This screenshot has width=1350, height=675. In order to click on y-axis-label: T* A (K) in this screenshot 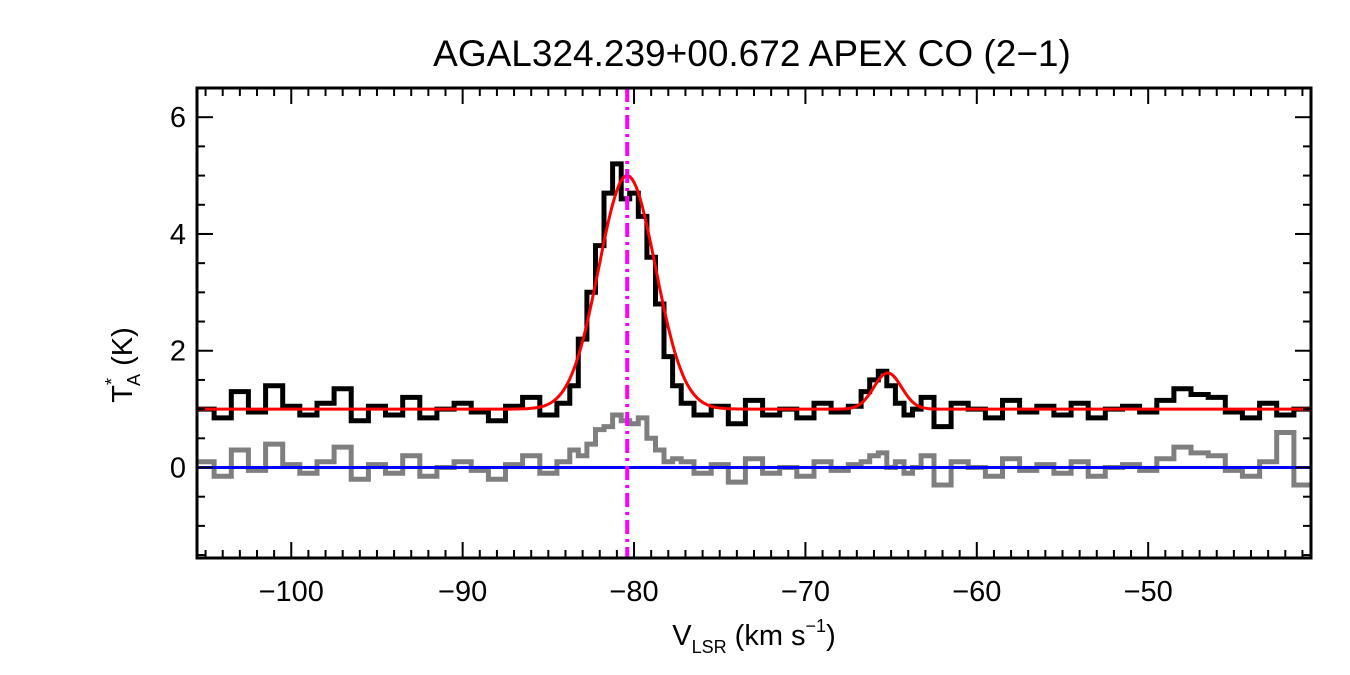, I will do `click(123, 364)`.